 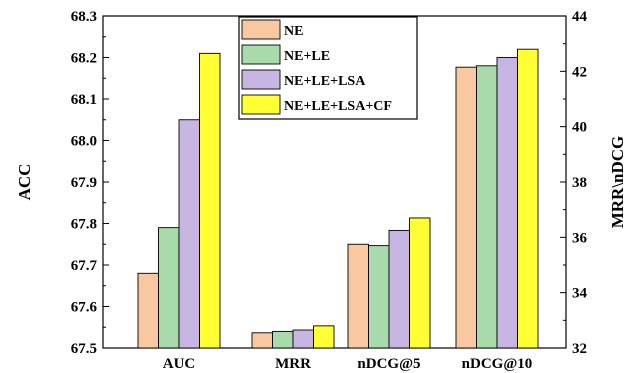 I want to click on x-tick-label: nDCG@5, so click(x=388, y=364).